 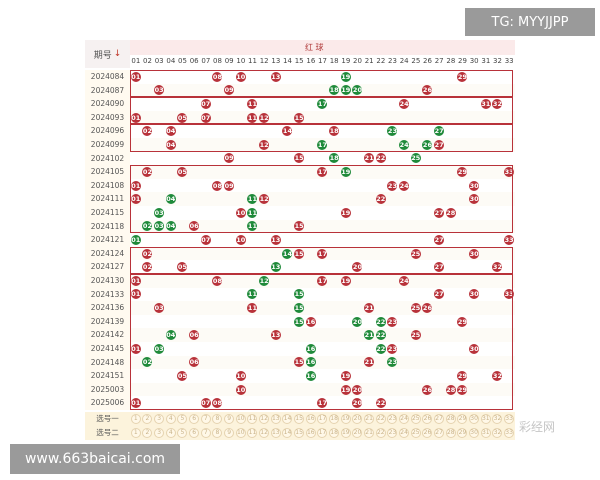 I want to click on repeat-ball: 04, so click(x=170, y=226).